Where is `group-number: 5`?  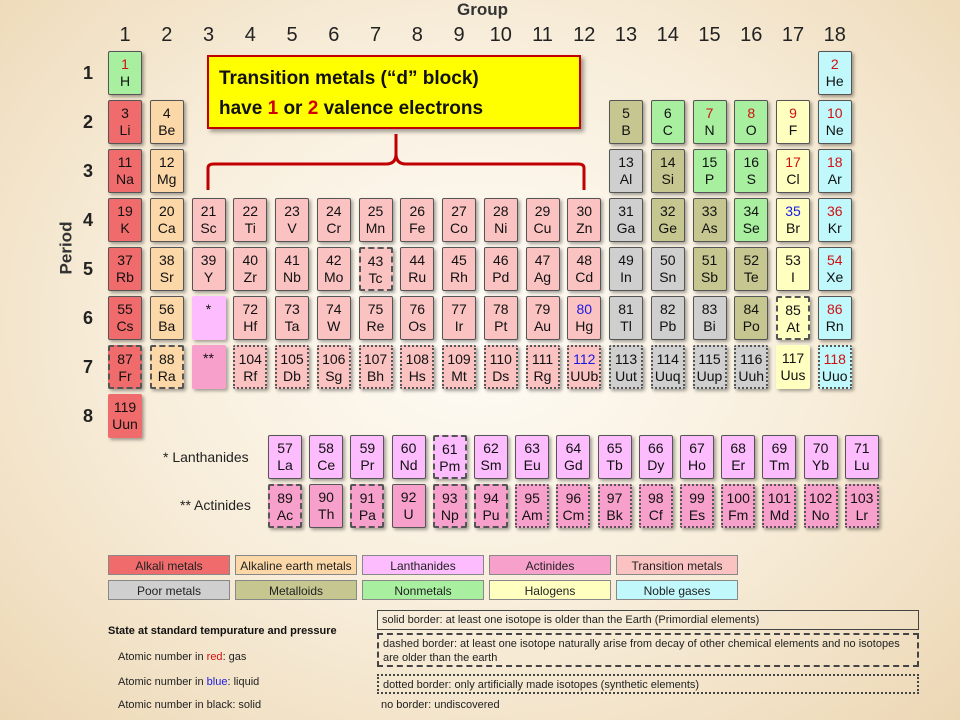 group-number: 5 is located at coordinates (292, 35).